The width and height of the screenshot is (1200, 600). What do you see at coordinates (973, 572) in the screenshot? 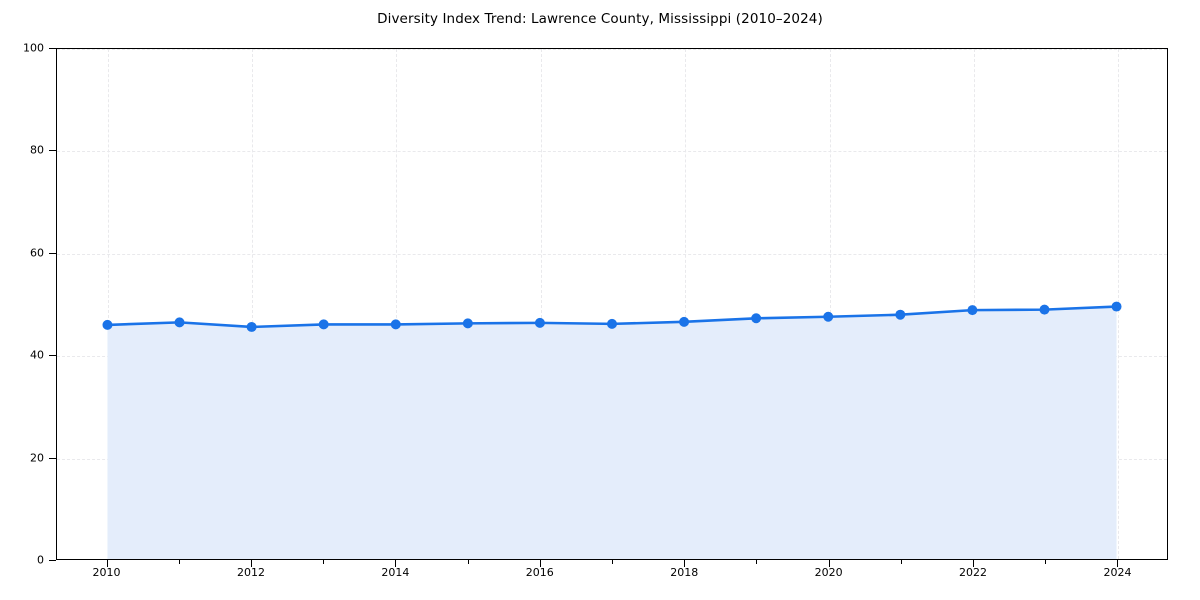
I see `x-axis-tick-label: 2022` at bounding box center [973, 572].